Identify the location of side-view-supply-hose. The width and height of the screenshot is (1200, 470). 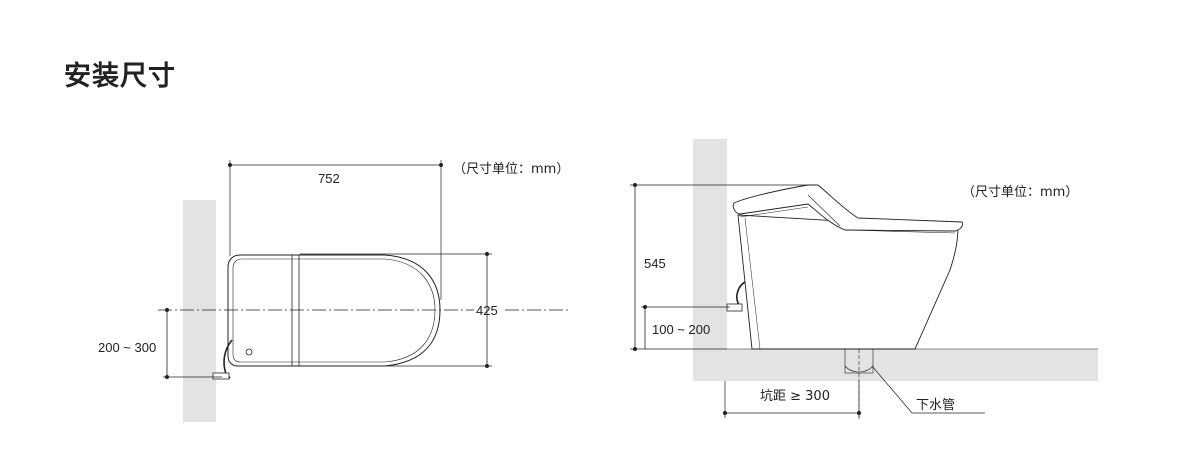
(741, 294).